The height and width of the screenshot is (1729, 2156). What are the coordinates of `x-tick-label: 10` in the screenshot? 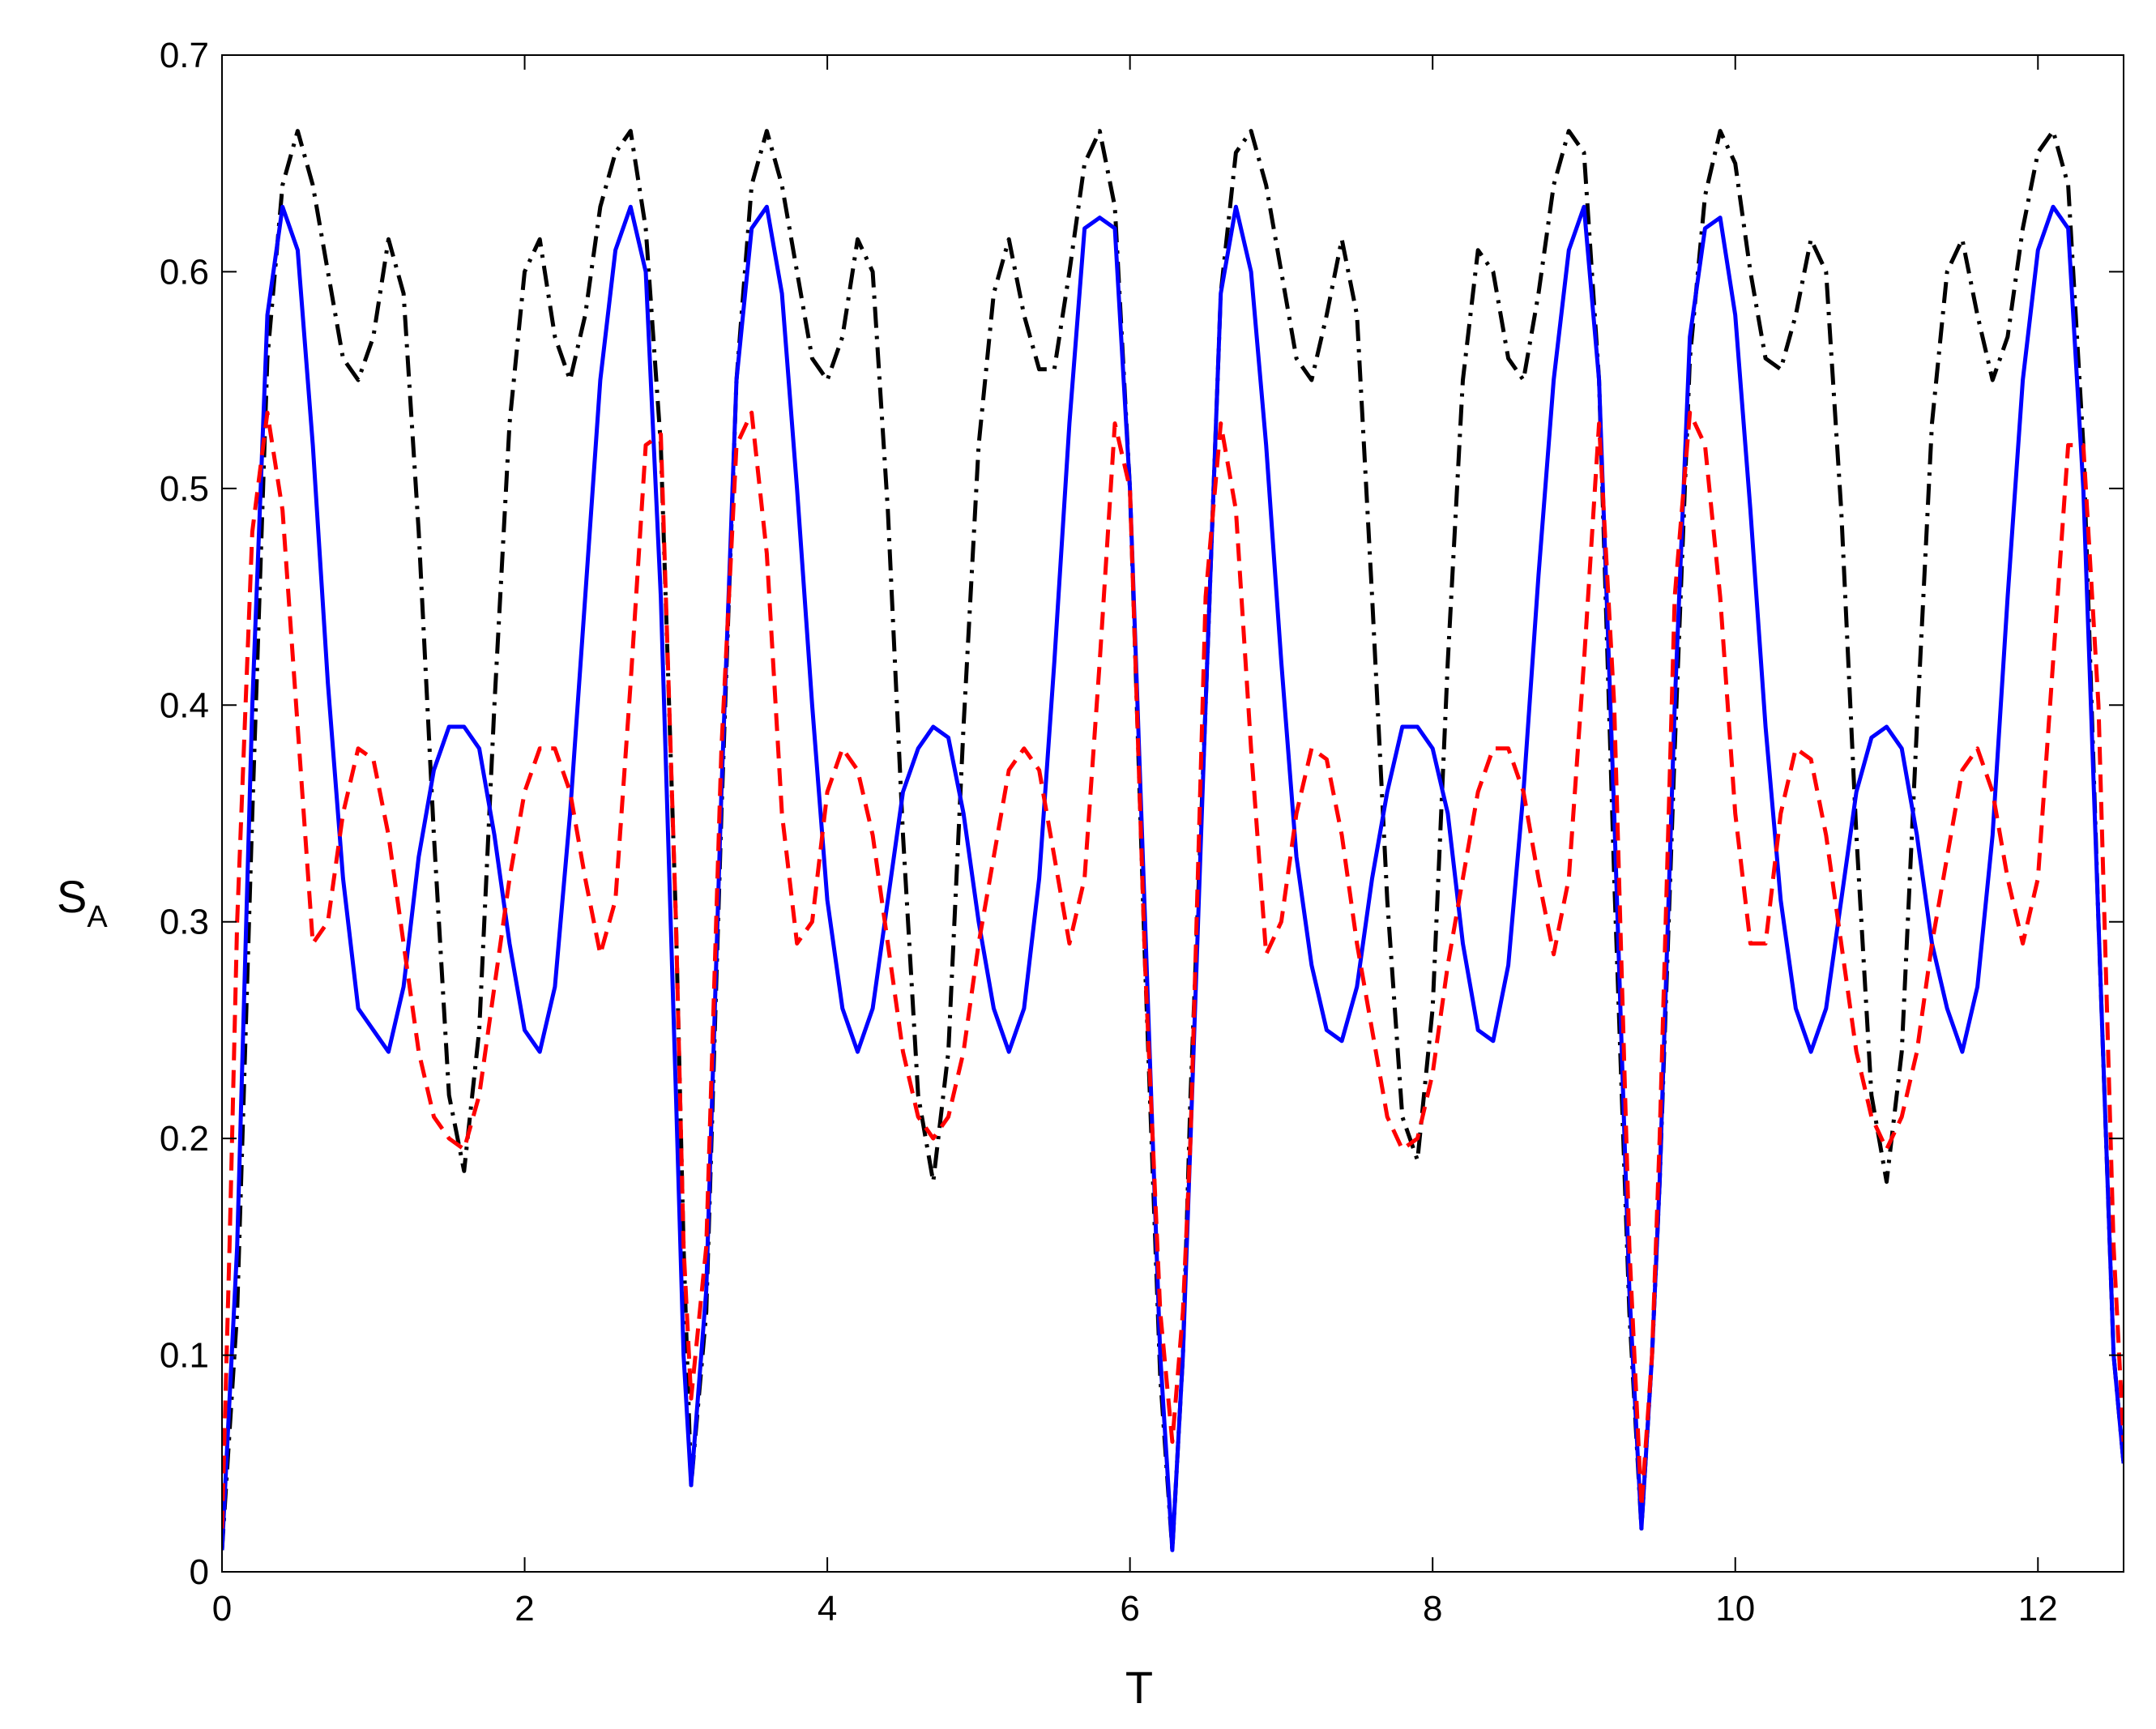 It's located at (1735, 1609).